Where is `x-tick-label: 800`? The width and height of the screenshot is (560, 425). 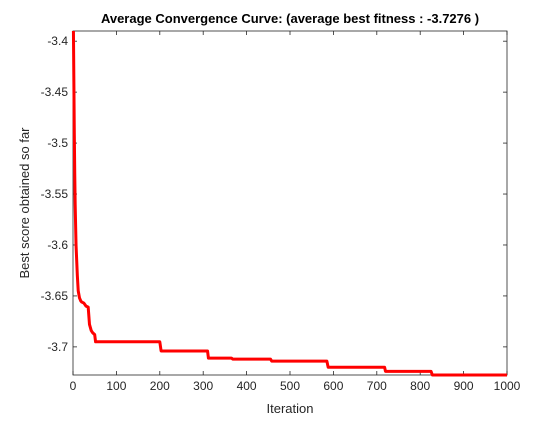
x-tick-label: 800 is located at coordinates (420, 386).